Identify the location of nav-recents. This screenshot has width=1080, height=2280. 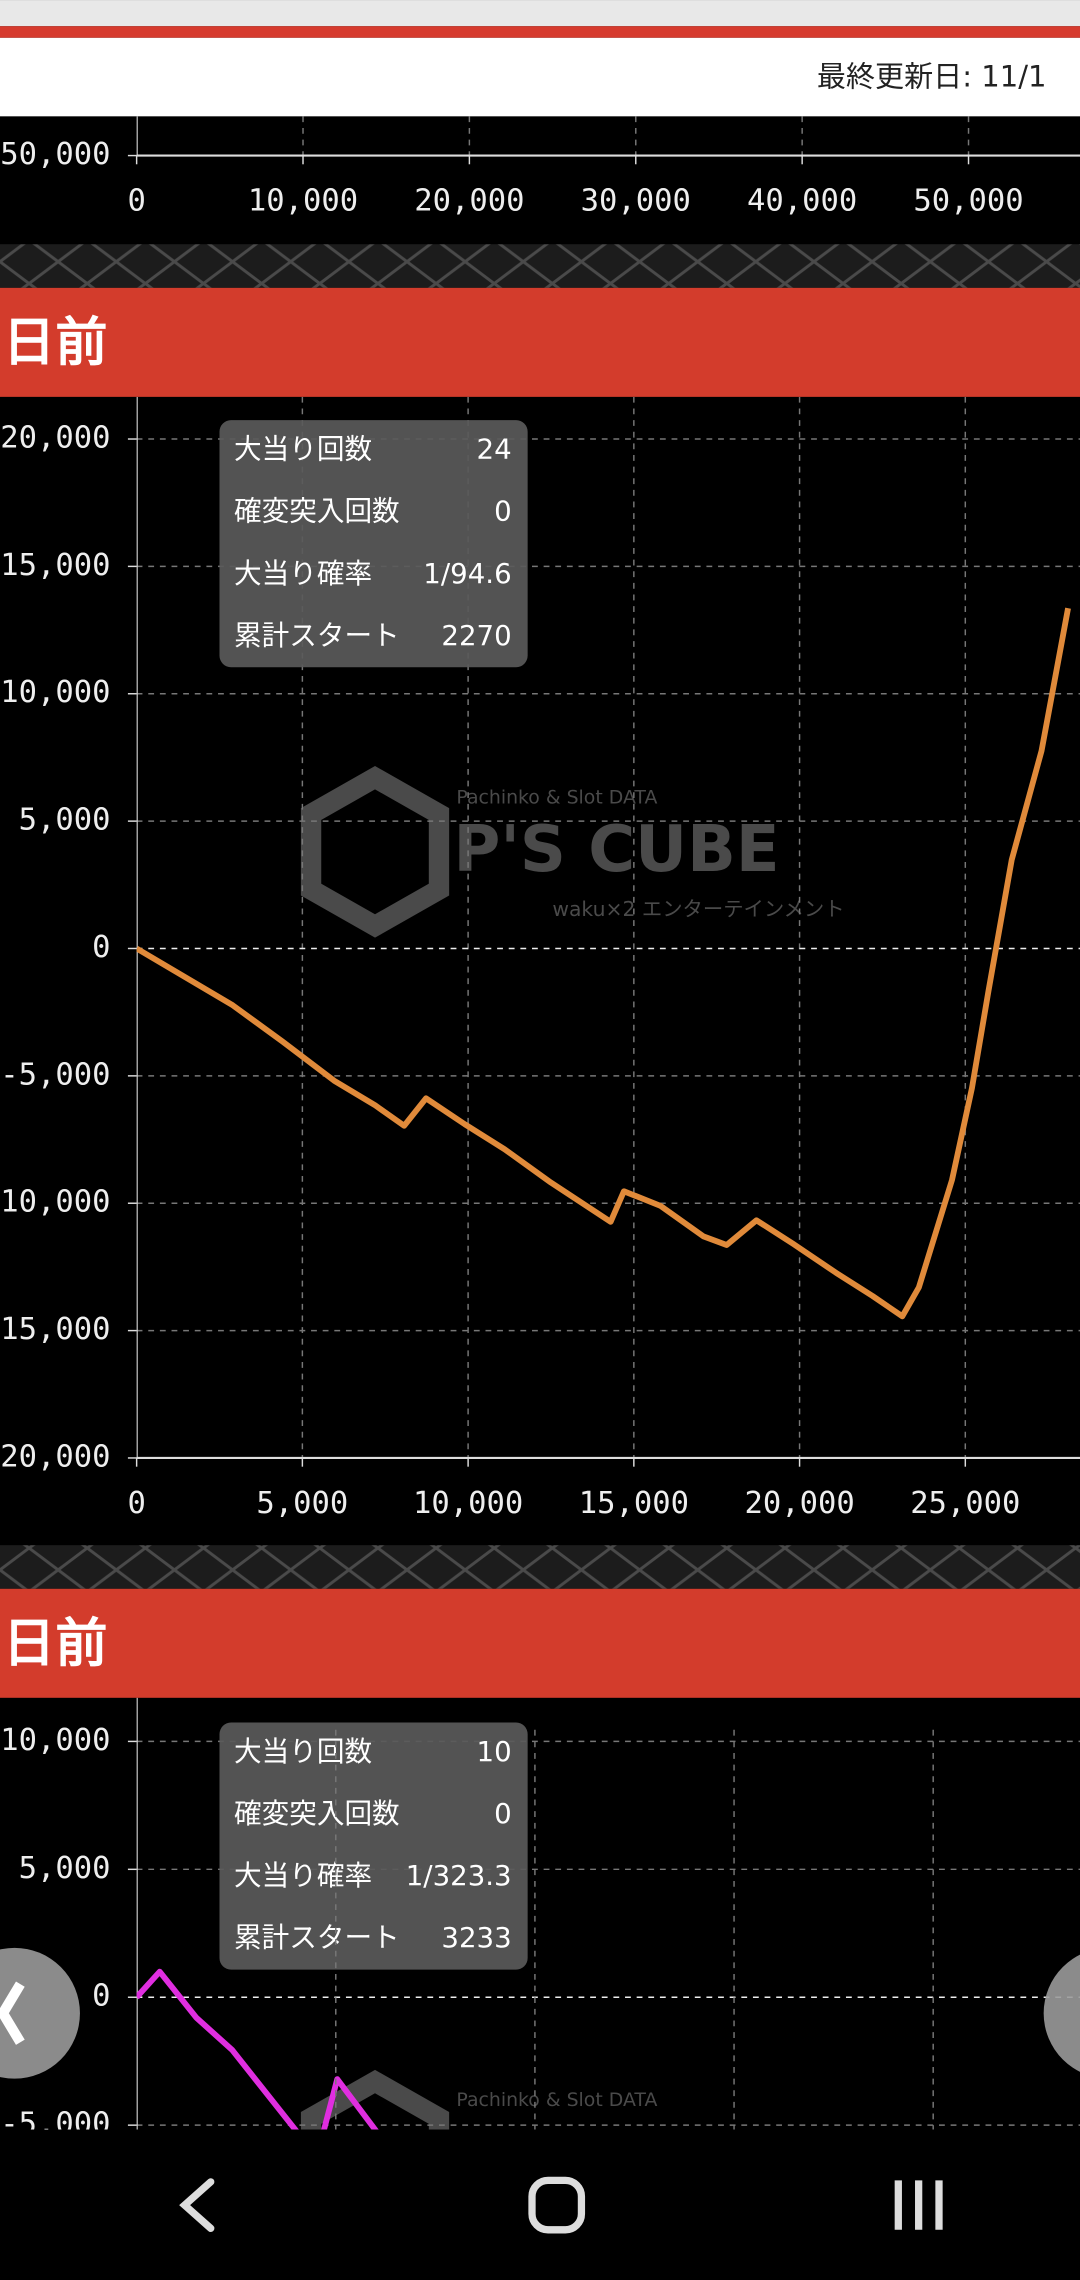
(918, 2205).